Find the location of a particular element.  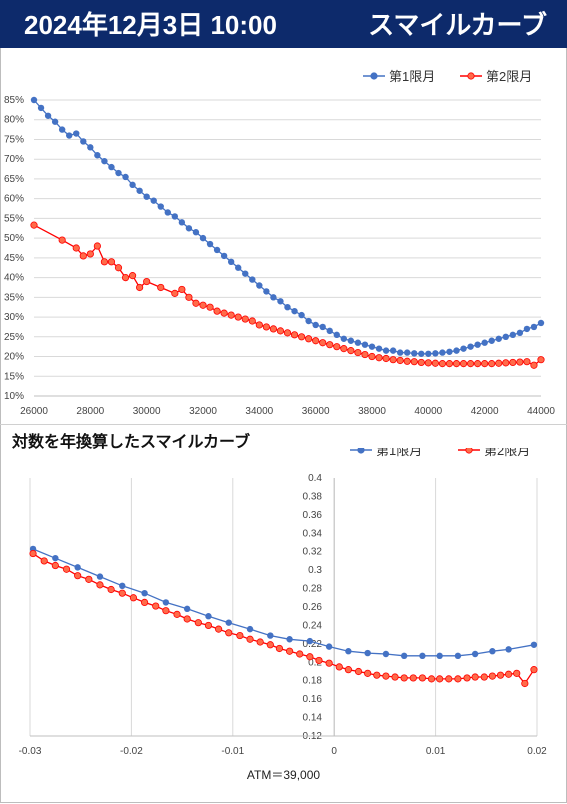

legend-label-1: 第1限月 is located at coordinates (412, 76).